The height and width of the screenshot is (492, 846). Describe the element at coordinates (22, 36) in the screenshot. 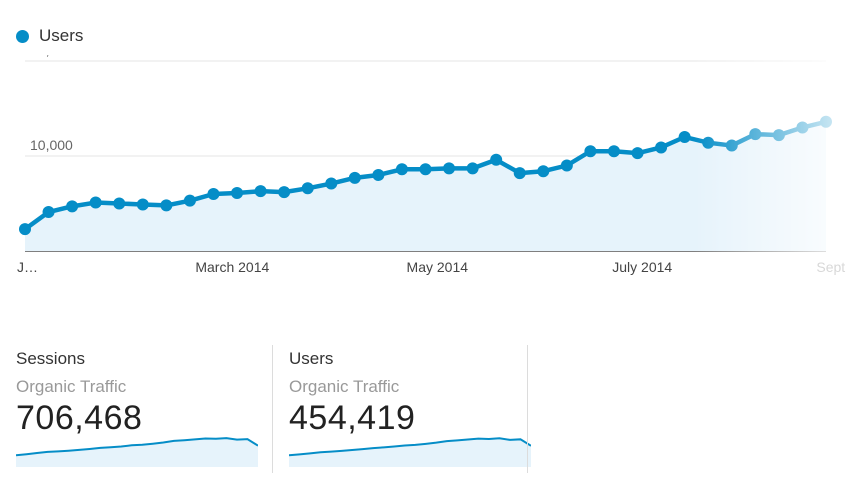

I see `legend-dot-icon` at that location.